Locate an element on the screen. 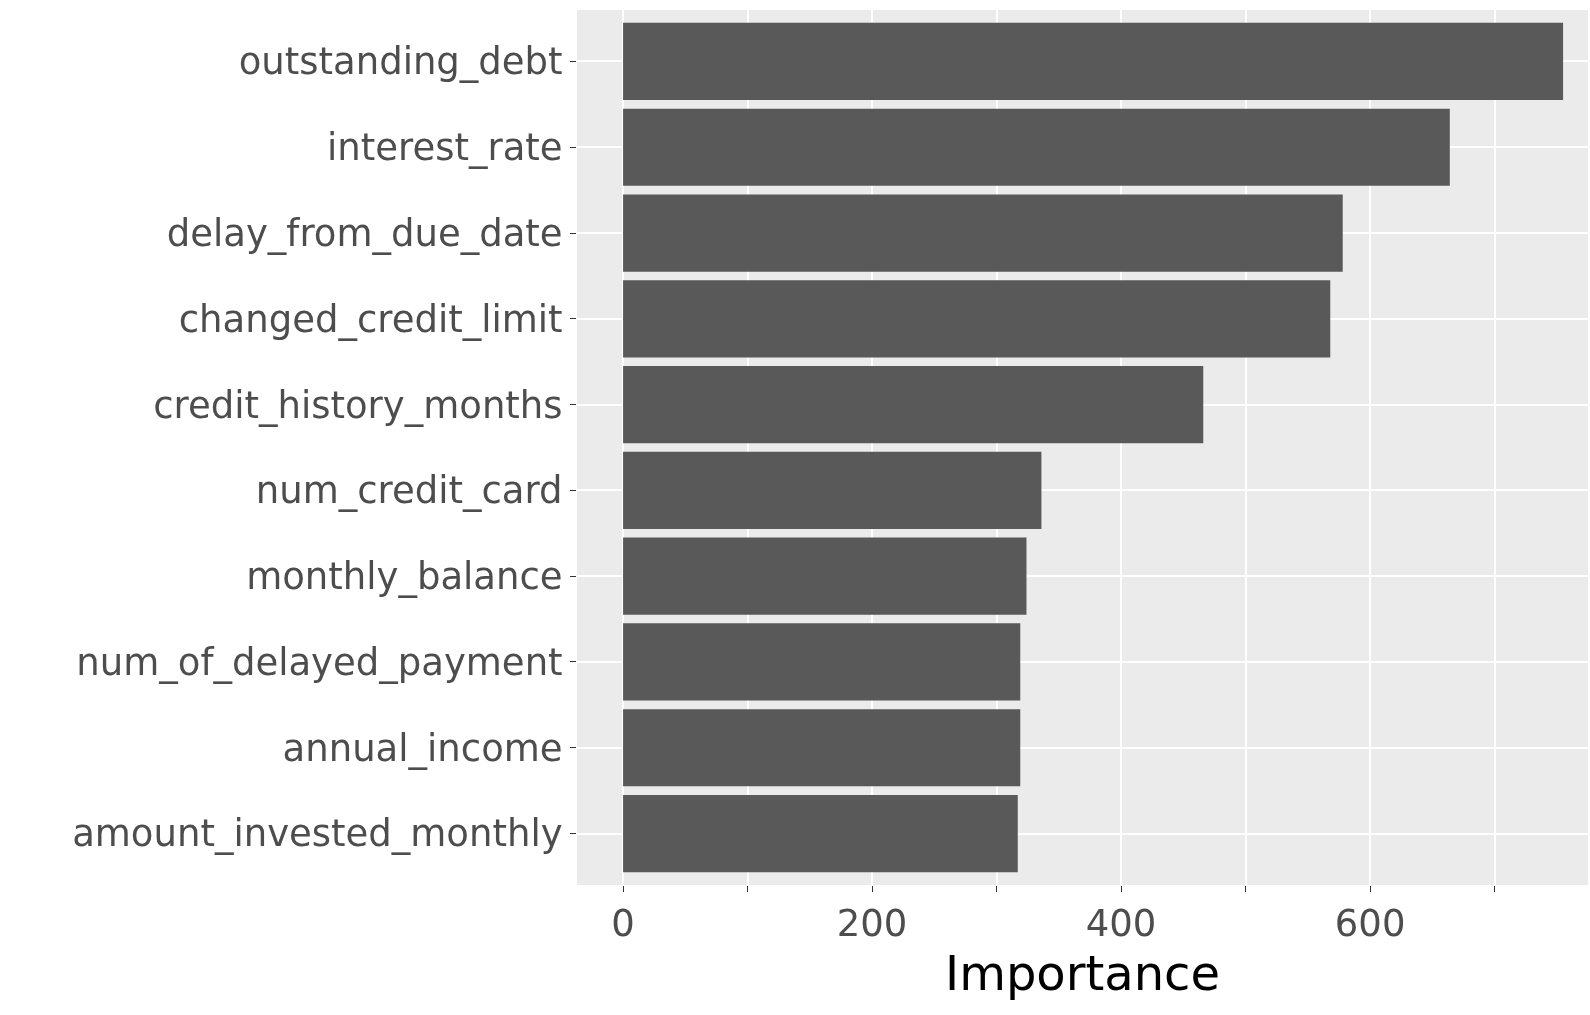 Image resolution: width=1590 pixels, height=1015 pixels. y-tick-label: num_credit_card is located at coordinates (409, 491).